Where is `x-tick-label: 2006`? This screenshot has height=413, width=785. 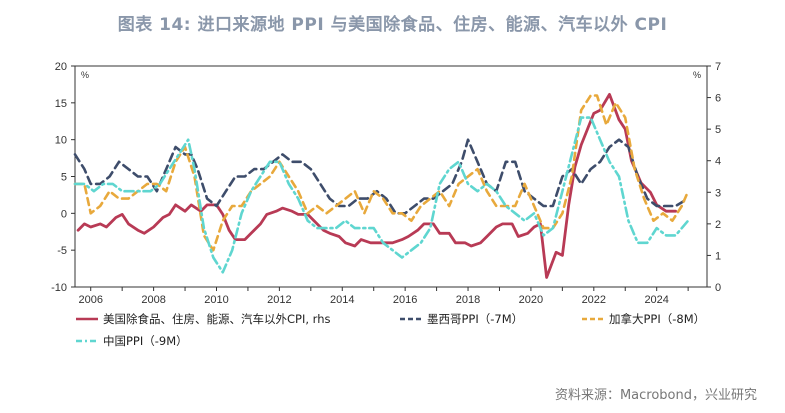
x-tick-label: 2006 is located at coordinates (90, 300).